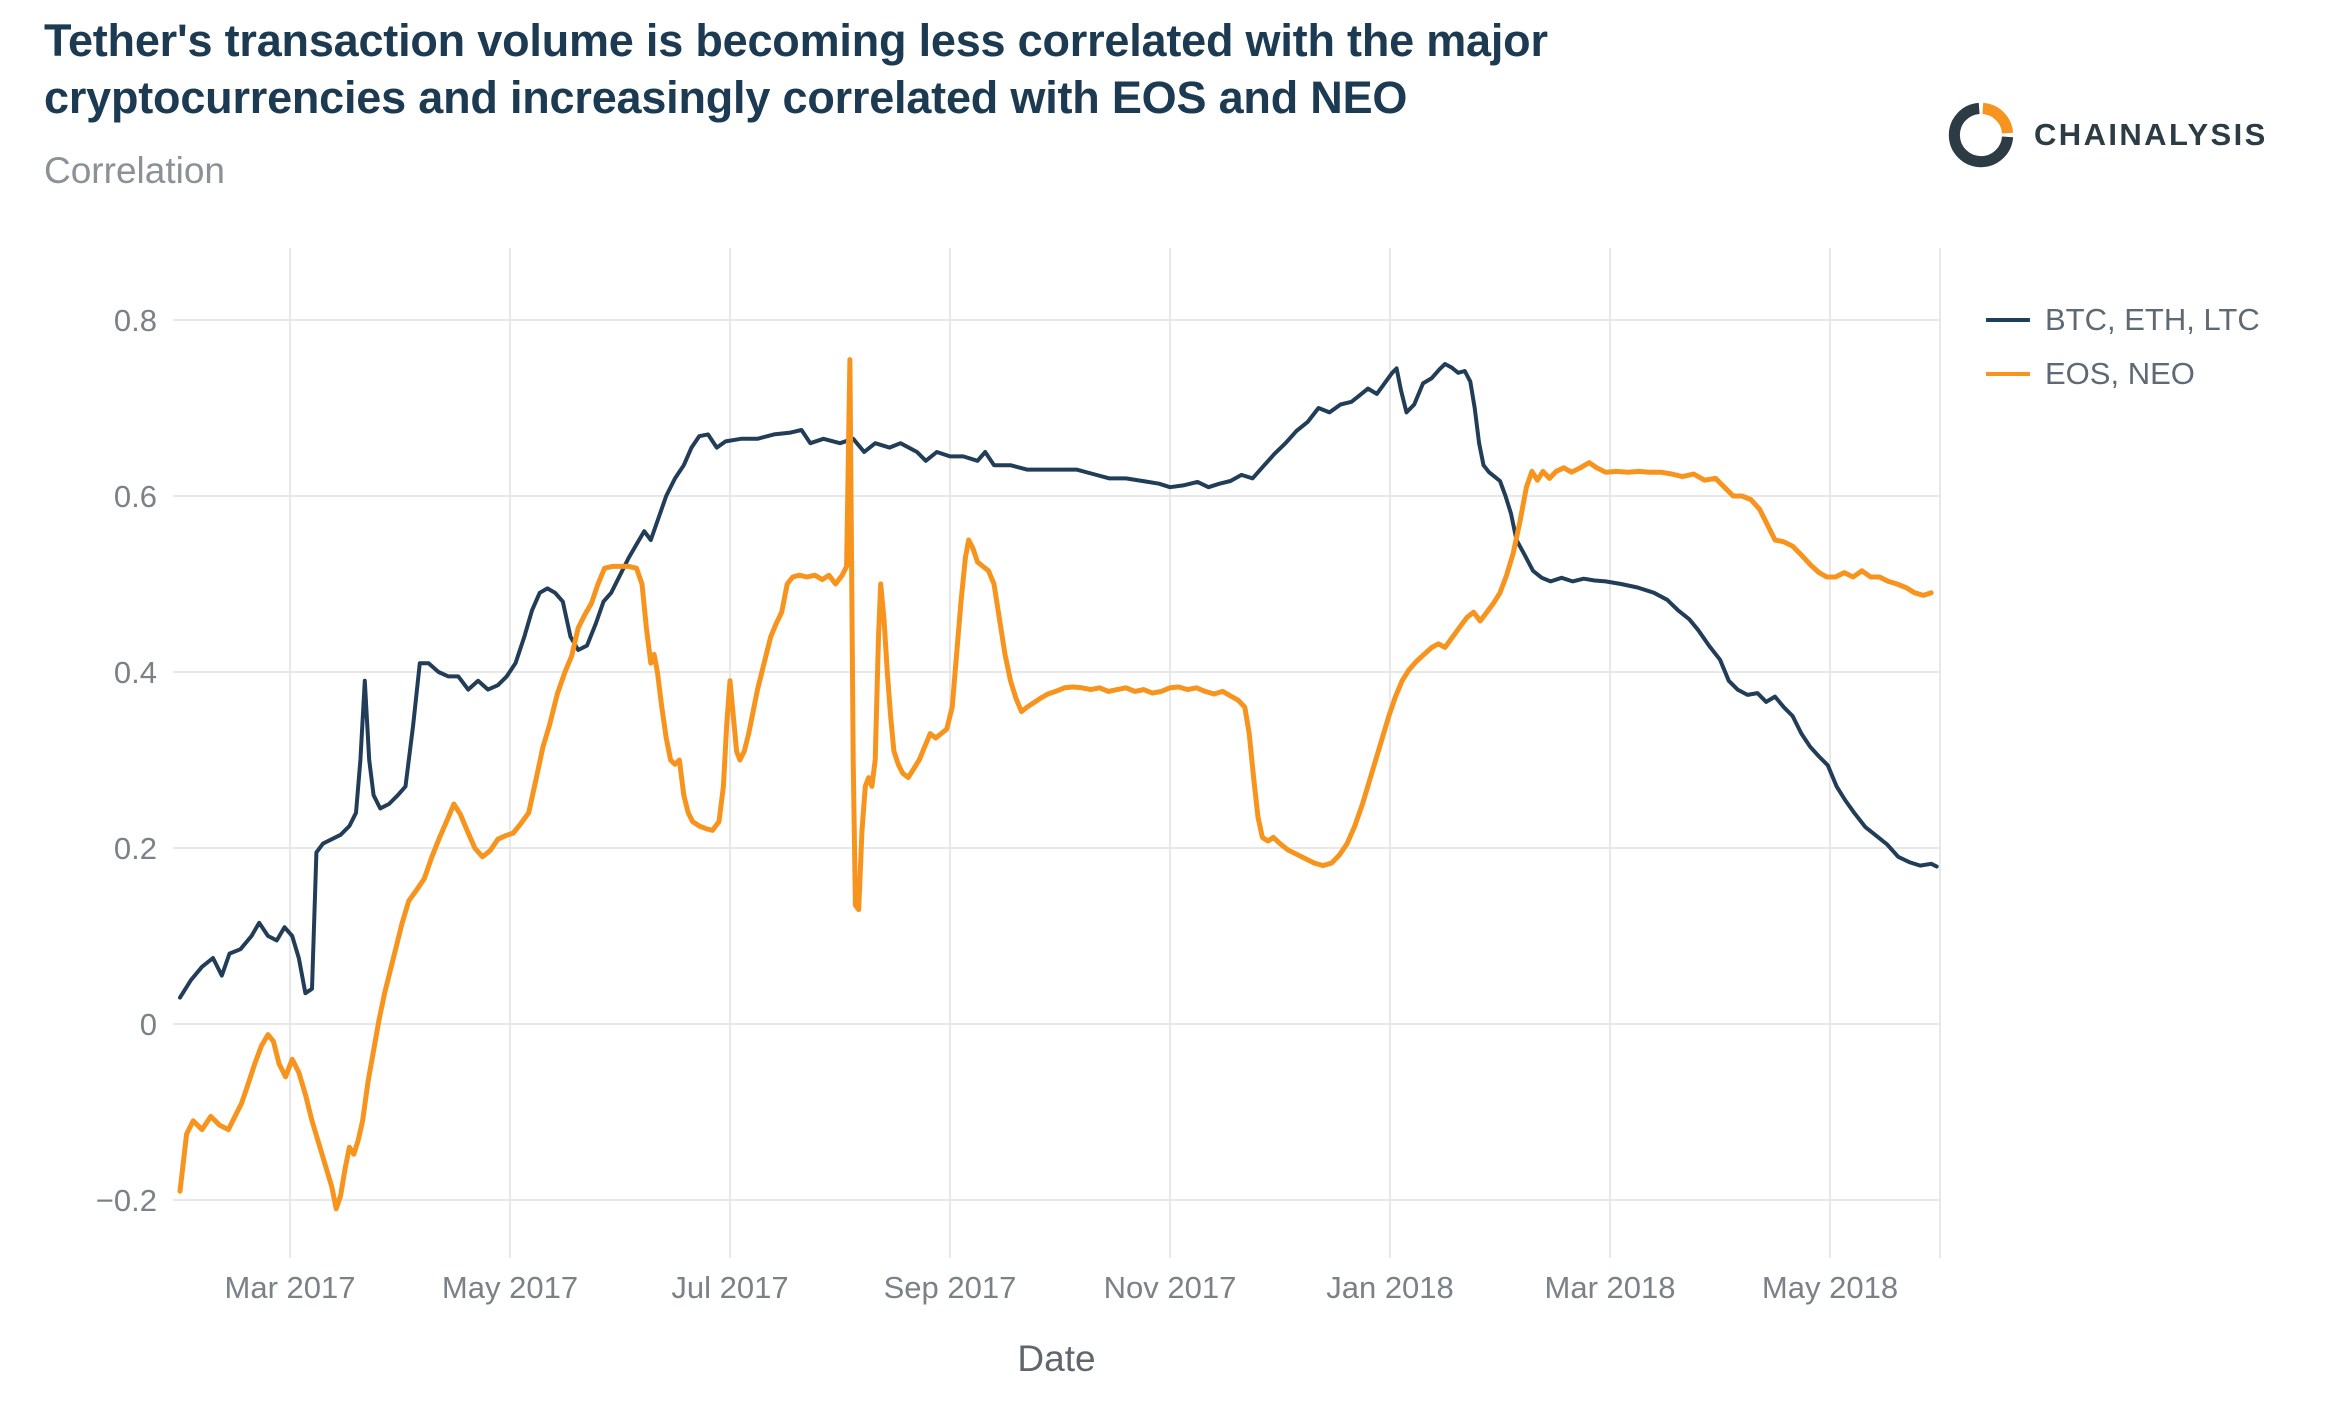  What do you see at coordinates (134, 170) in the screenshot?
I see `y-axis-caption: Correlation` at bounding box center [134, 170].